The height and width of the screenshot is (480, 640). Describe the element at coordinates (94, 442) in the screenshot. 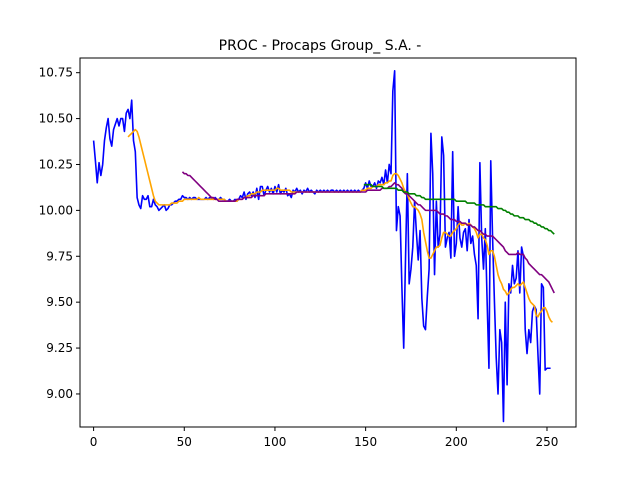

I see `x-tick-label: 0` at that location.